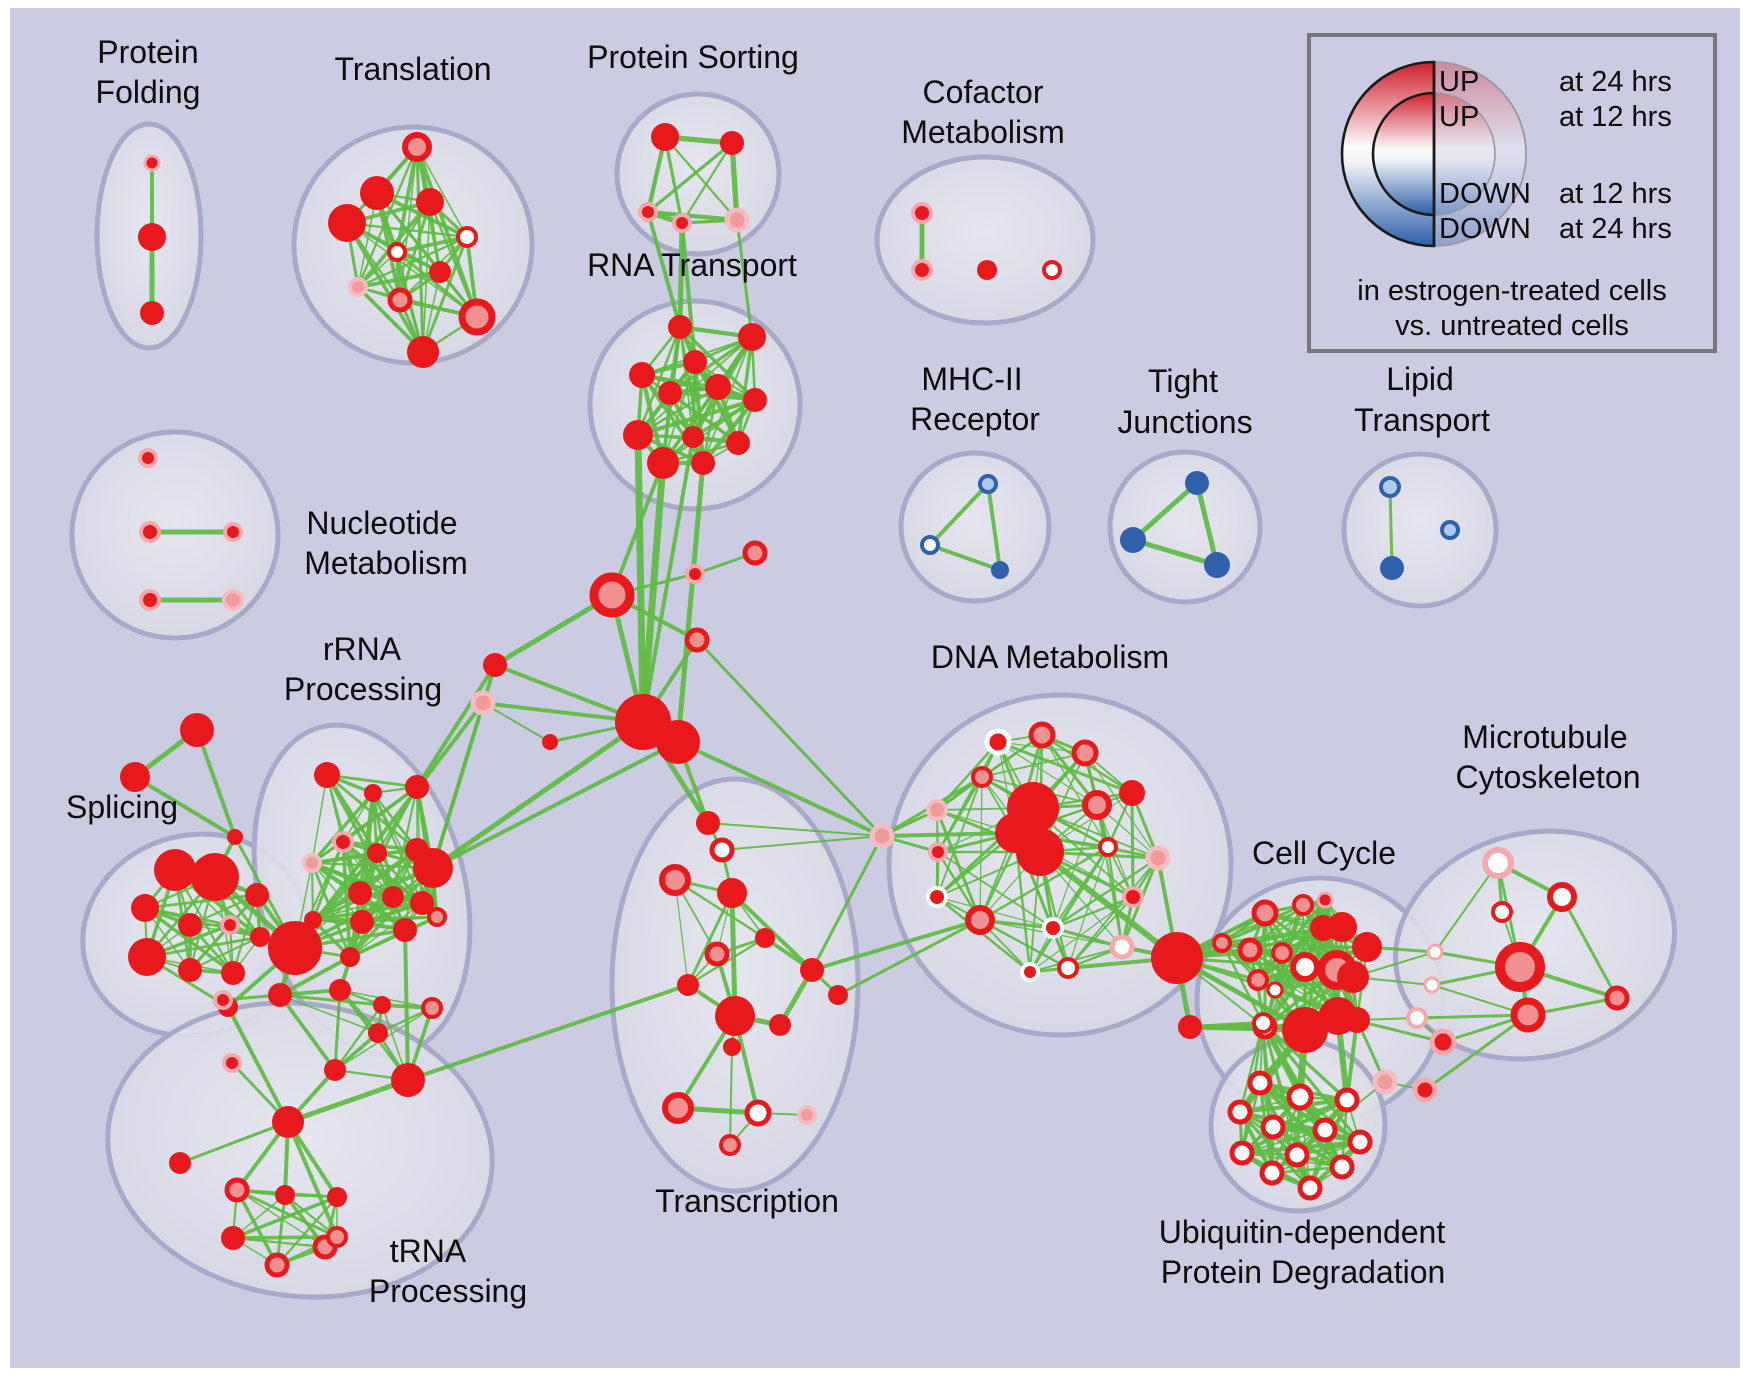 The image size is (1750, 1376). Describe the element at coordinates (1464, 154) in the screenshot. I see `legend-inner-right-faded` at that location.